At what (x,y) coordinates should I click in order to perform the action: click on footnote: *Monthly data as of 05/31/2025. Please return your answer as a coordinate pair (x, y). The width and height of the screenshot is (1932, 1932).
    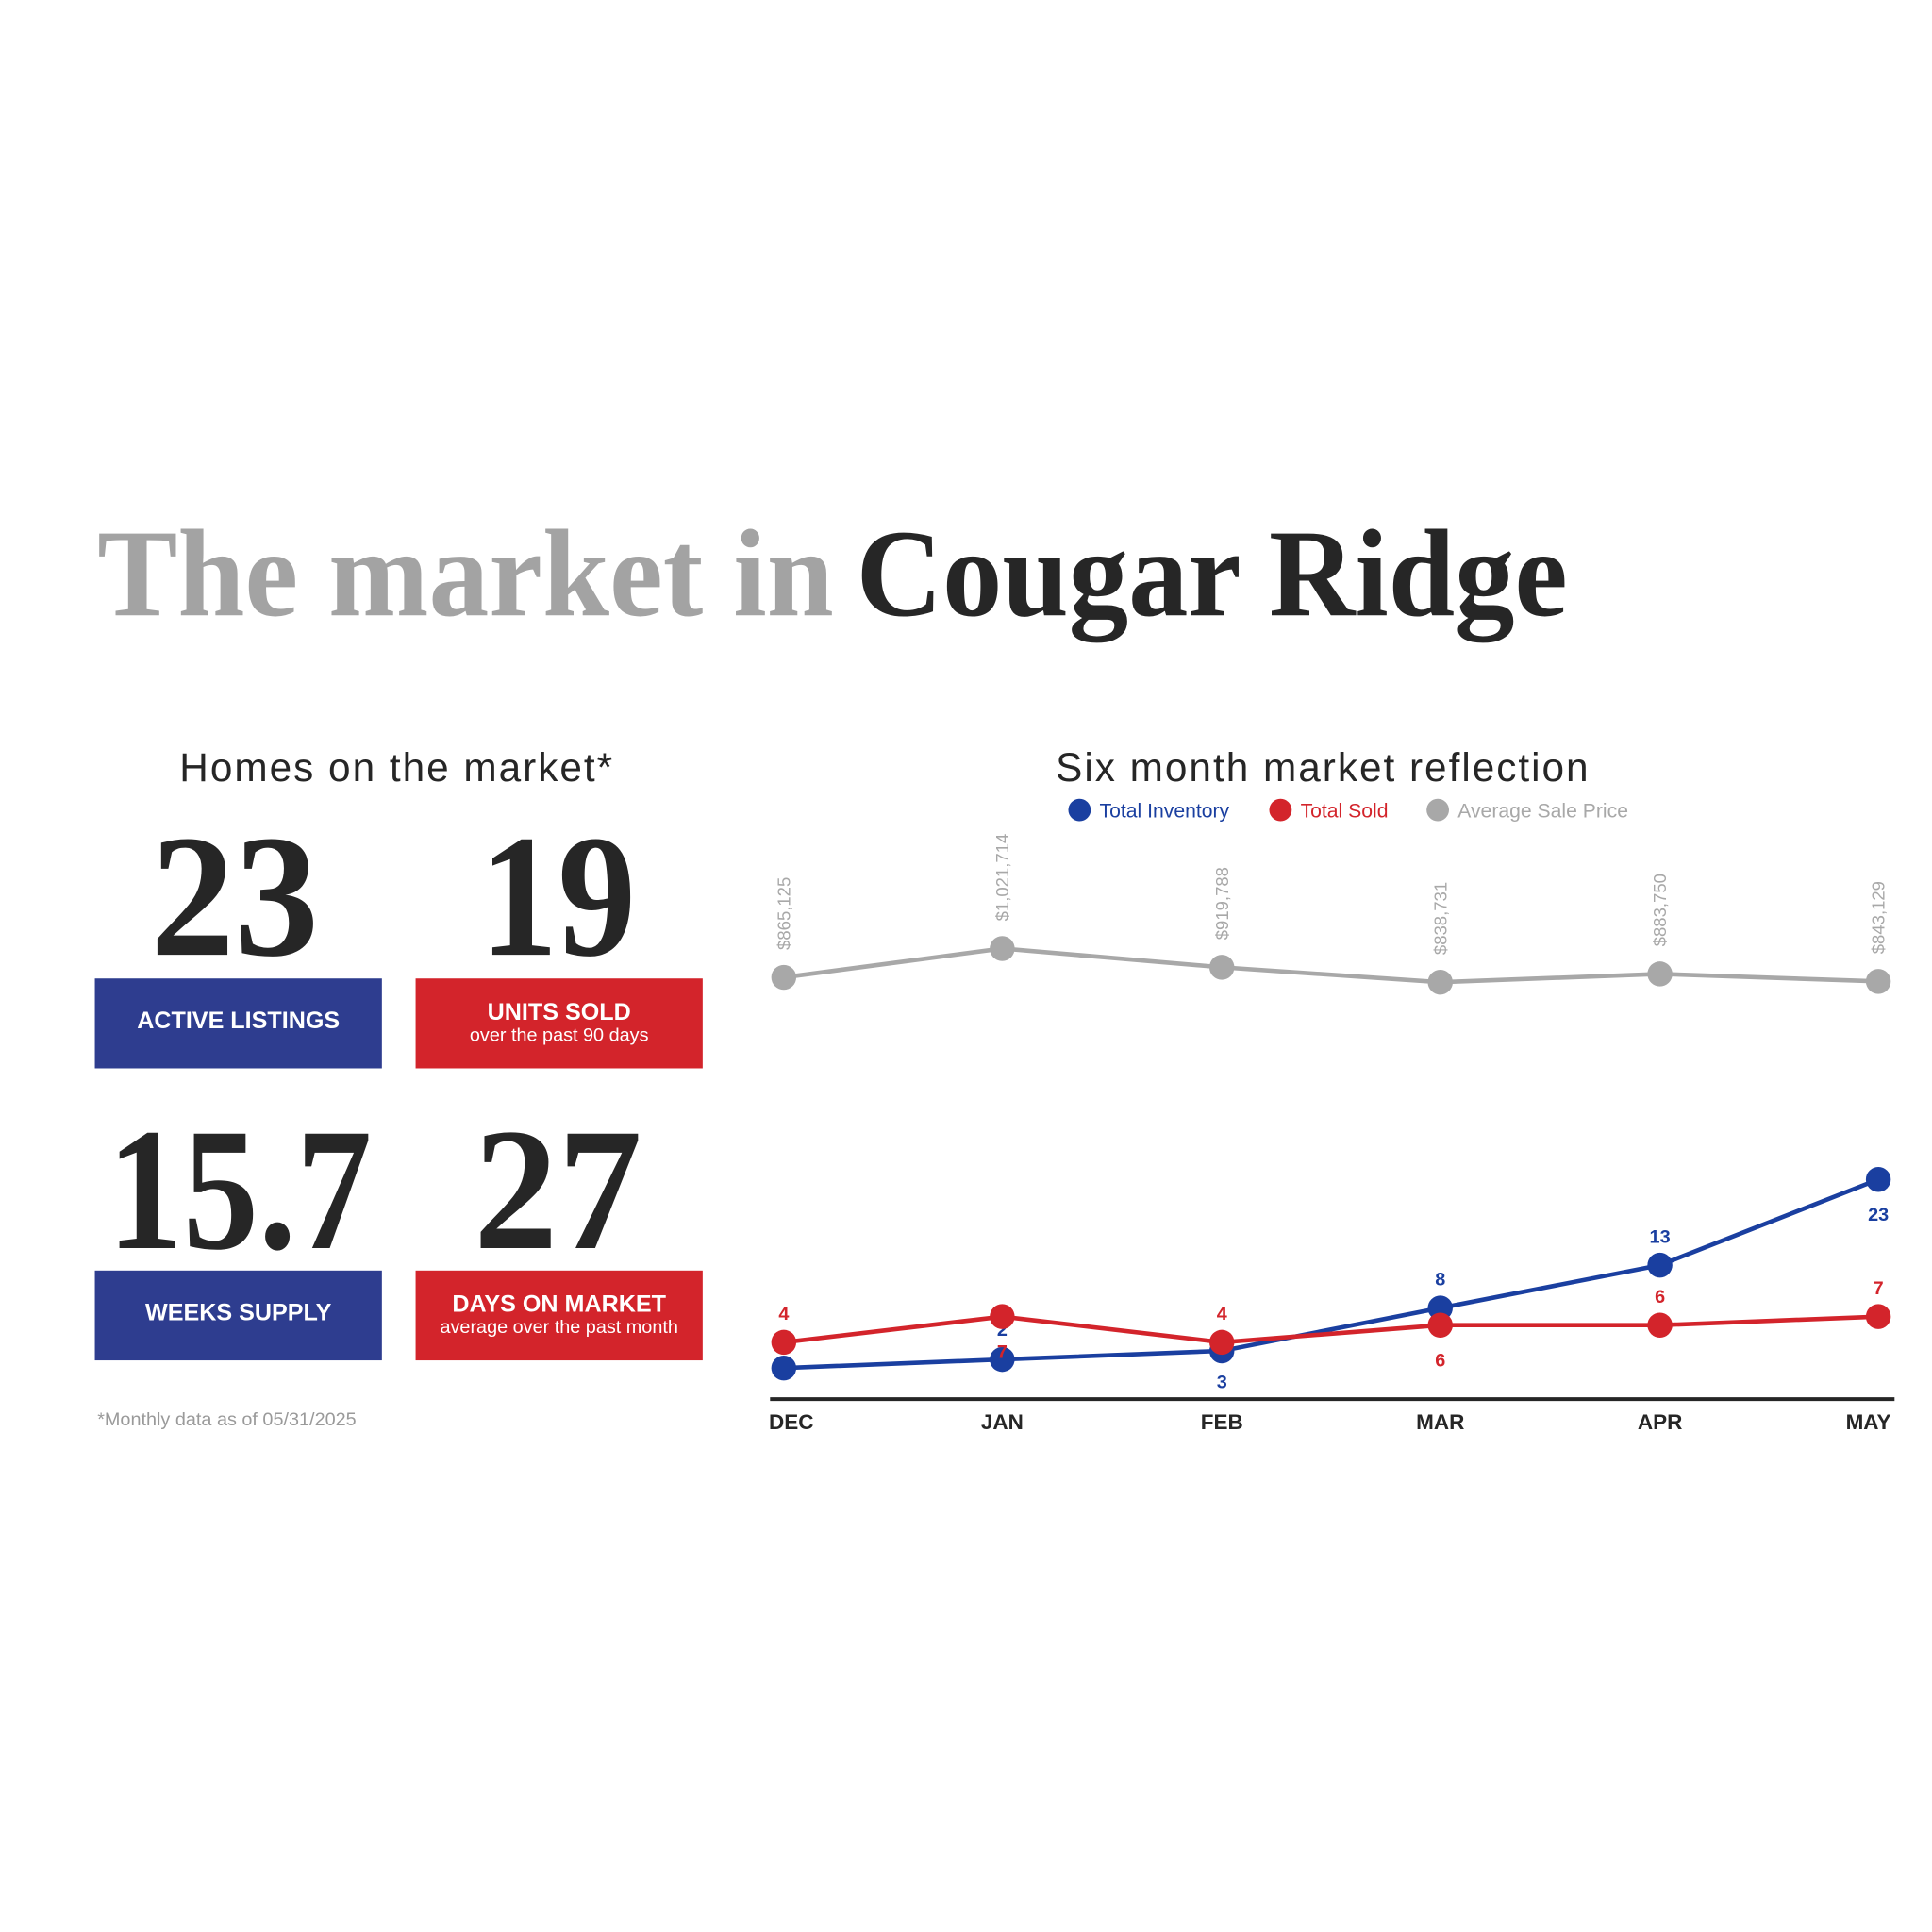
    Looking at the image, I should click on (227, 1420).